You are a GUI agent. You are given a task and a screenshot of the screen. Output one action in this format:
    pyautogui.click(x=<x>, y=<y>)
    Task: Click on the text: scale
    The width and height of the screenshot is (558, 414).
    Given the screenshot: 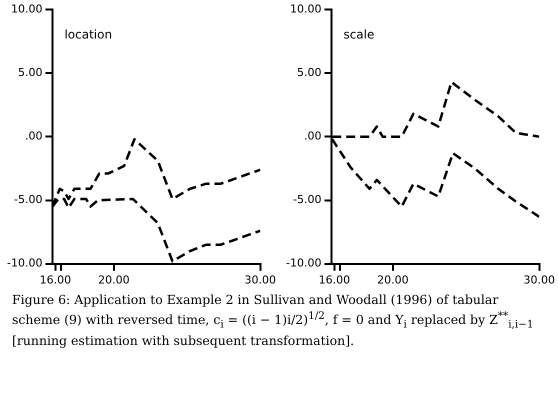 What is the action you would take?
    pyautogui.click(x=358, y=35)
    